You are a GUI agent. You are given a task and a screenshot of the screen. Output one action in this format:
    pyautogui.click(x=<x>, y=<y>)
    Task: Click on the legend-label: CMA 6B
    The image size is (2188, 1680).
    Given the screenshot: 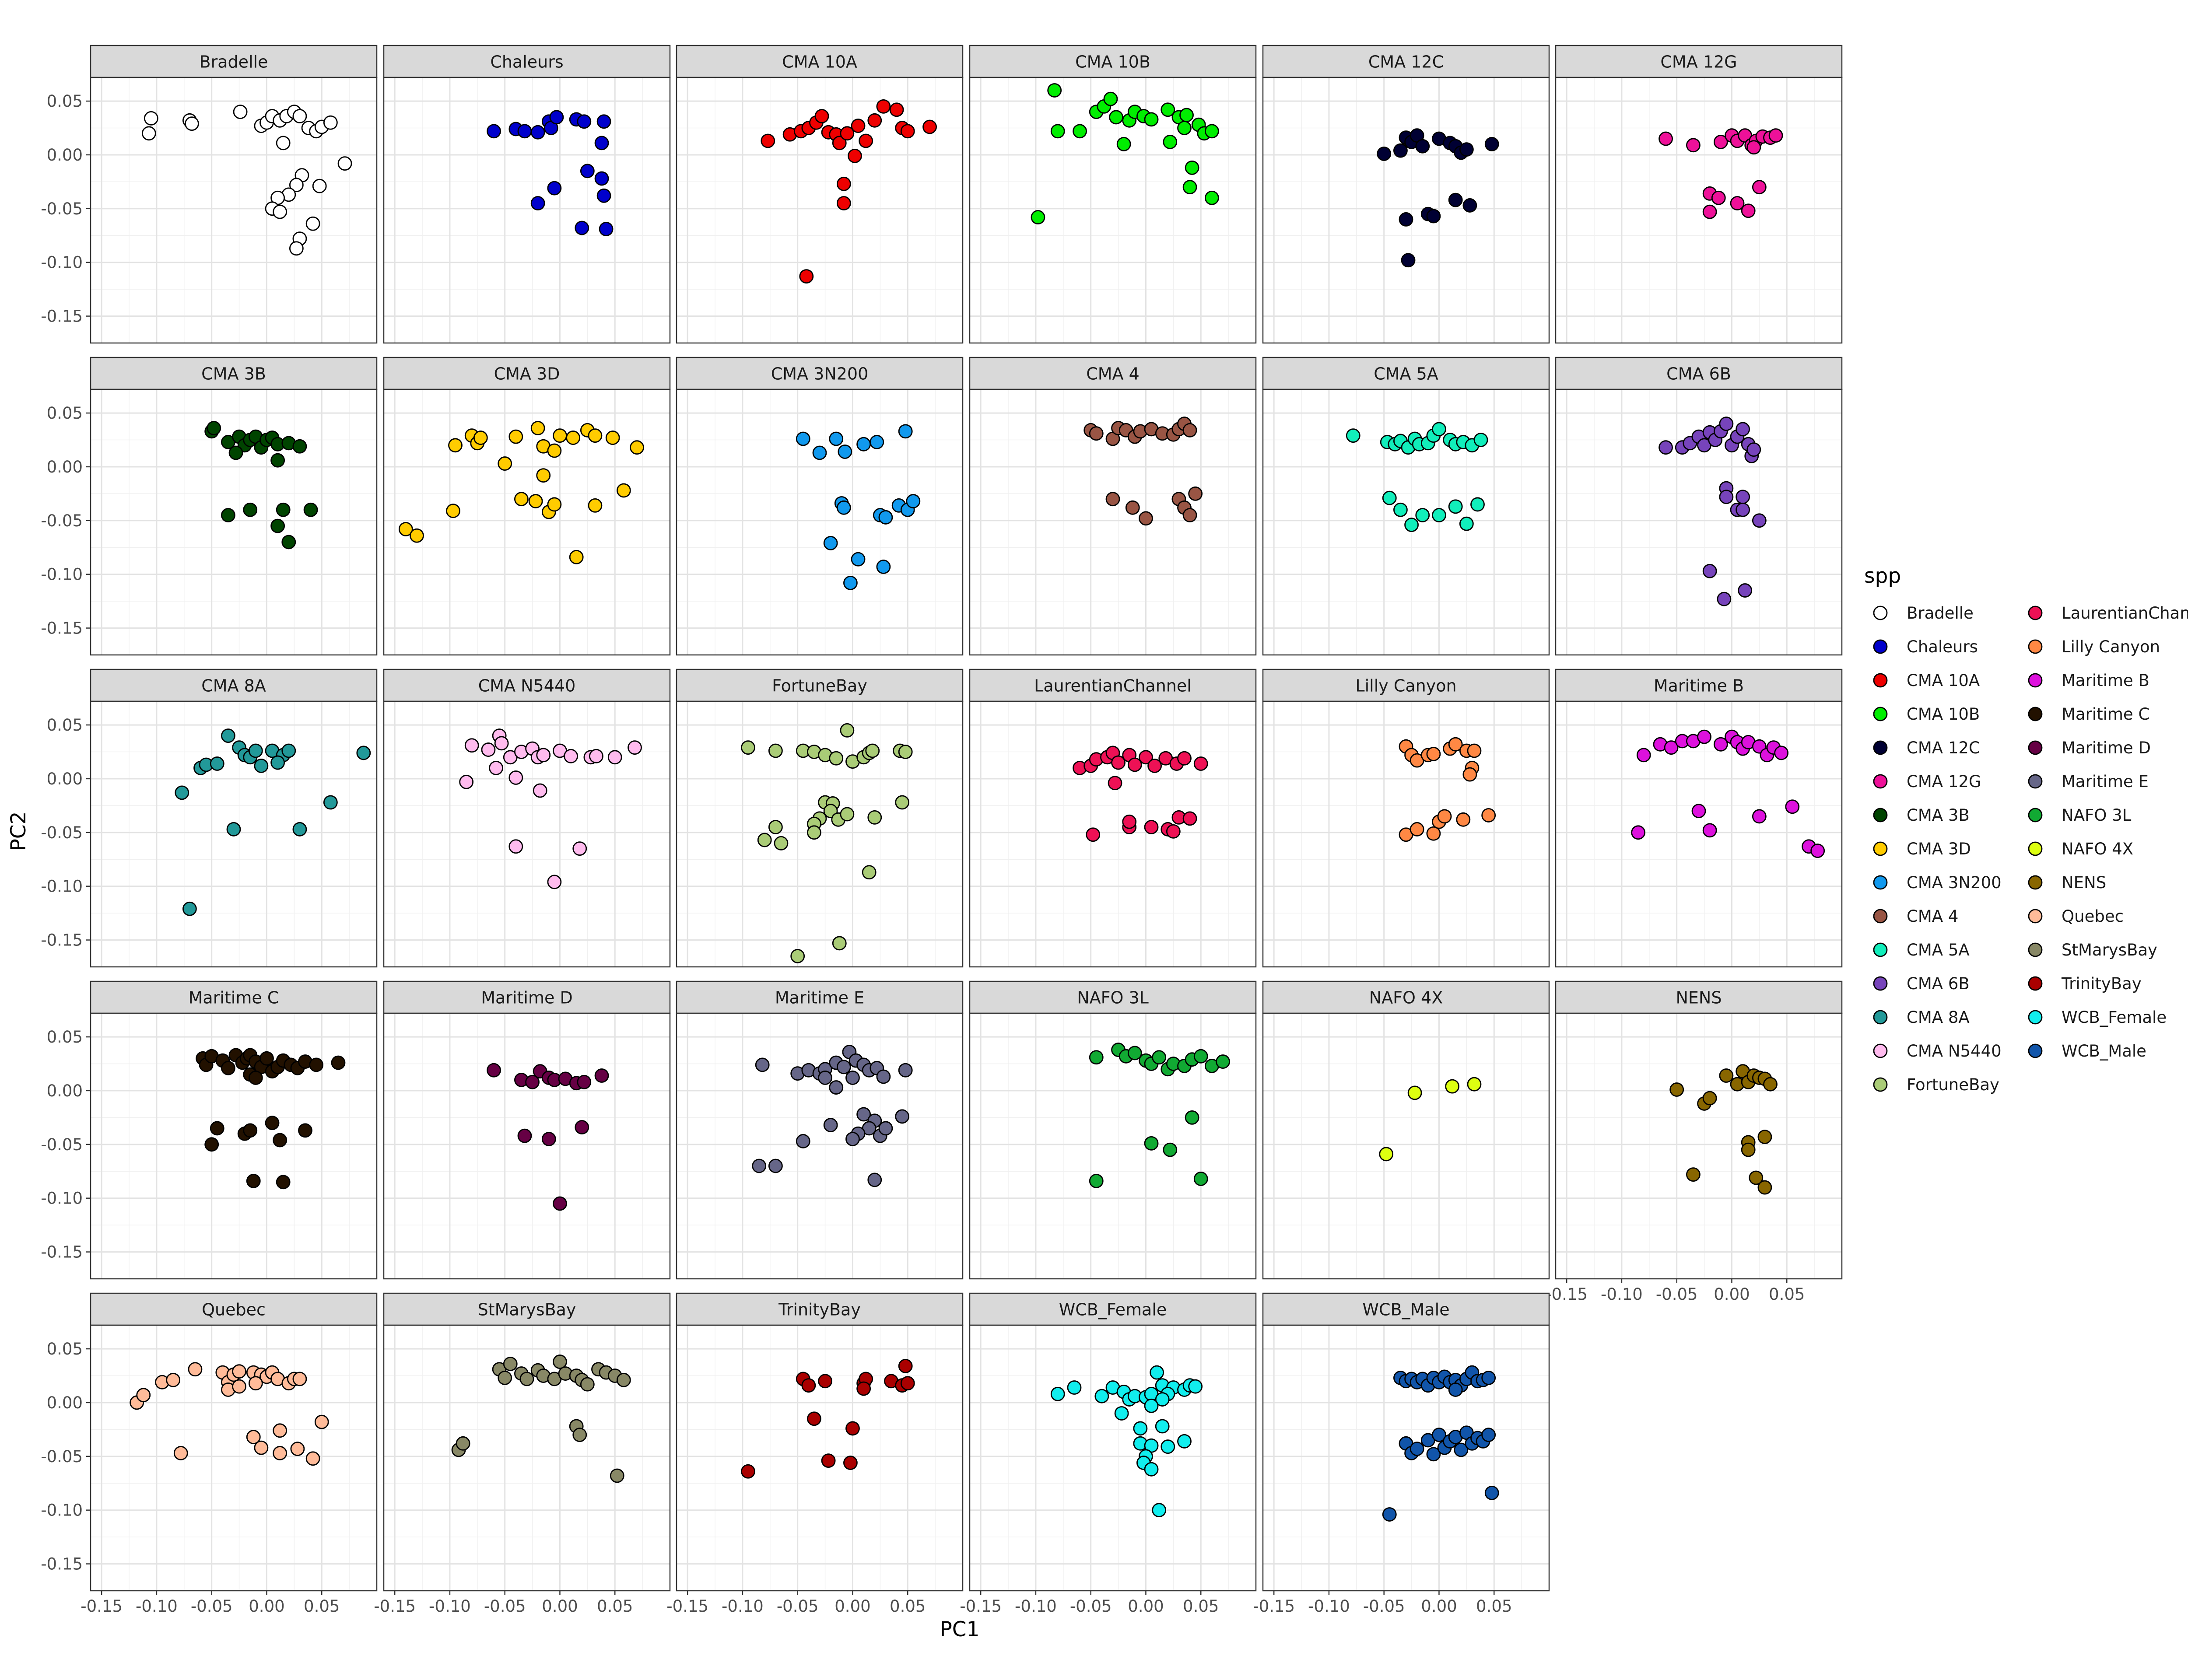 What is the action you would take?
    pyautogui.click(x=1938, y=983)
    